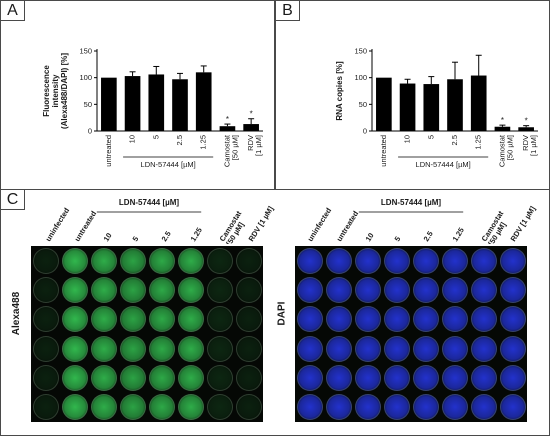 This screenshot has height=436, width=550. What do you see at coordinates (132, 139) in the screenshot?
I see `a-category-label: 10` at bounding box center [132, 139].